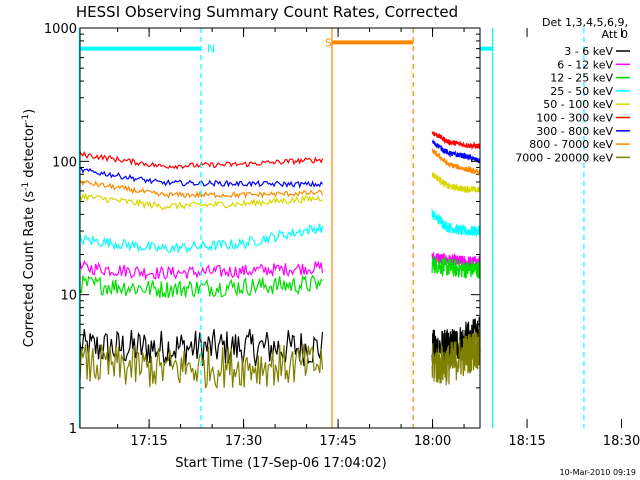 The image size is (640, 480). I want to click on date-stamp: 10-Mar-2010 09:19, so click(598, 472).